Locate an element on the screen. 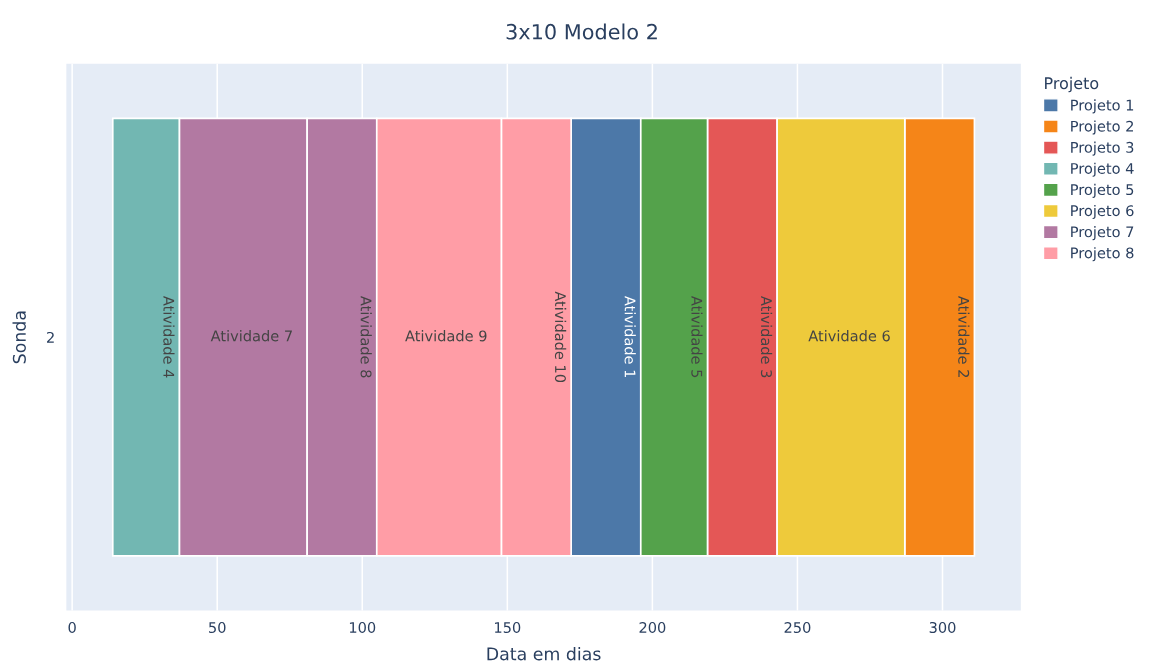 The width and height of the screenshot is (1164, 671). data-label: Atividade 4 is located at coordinates (169, 337).